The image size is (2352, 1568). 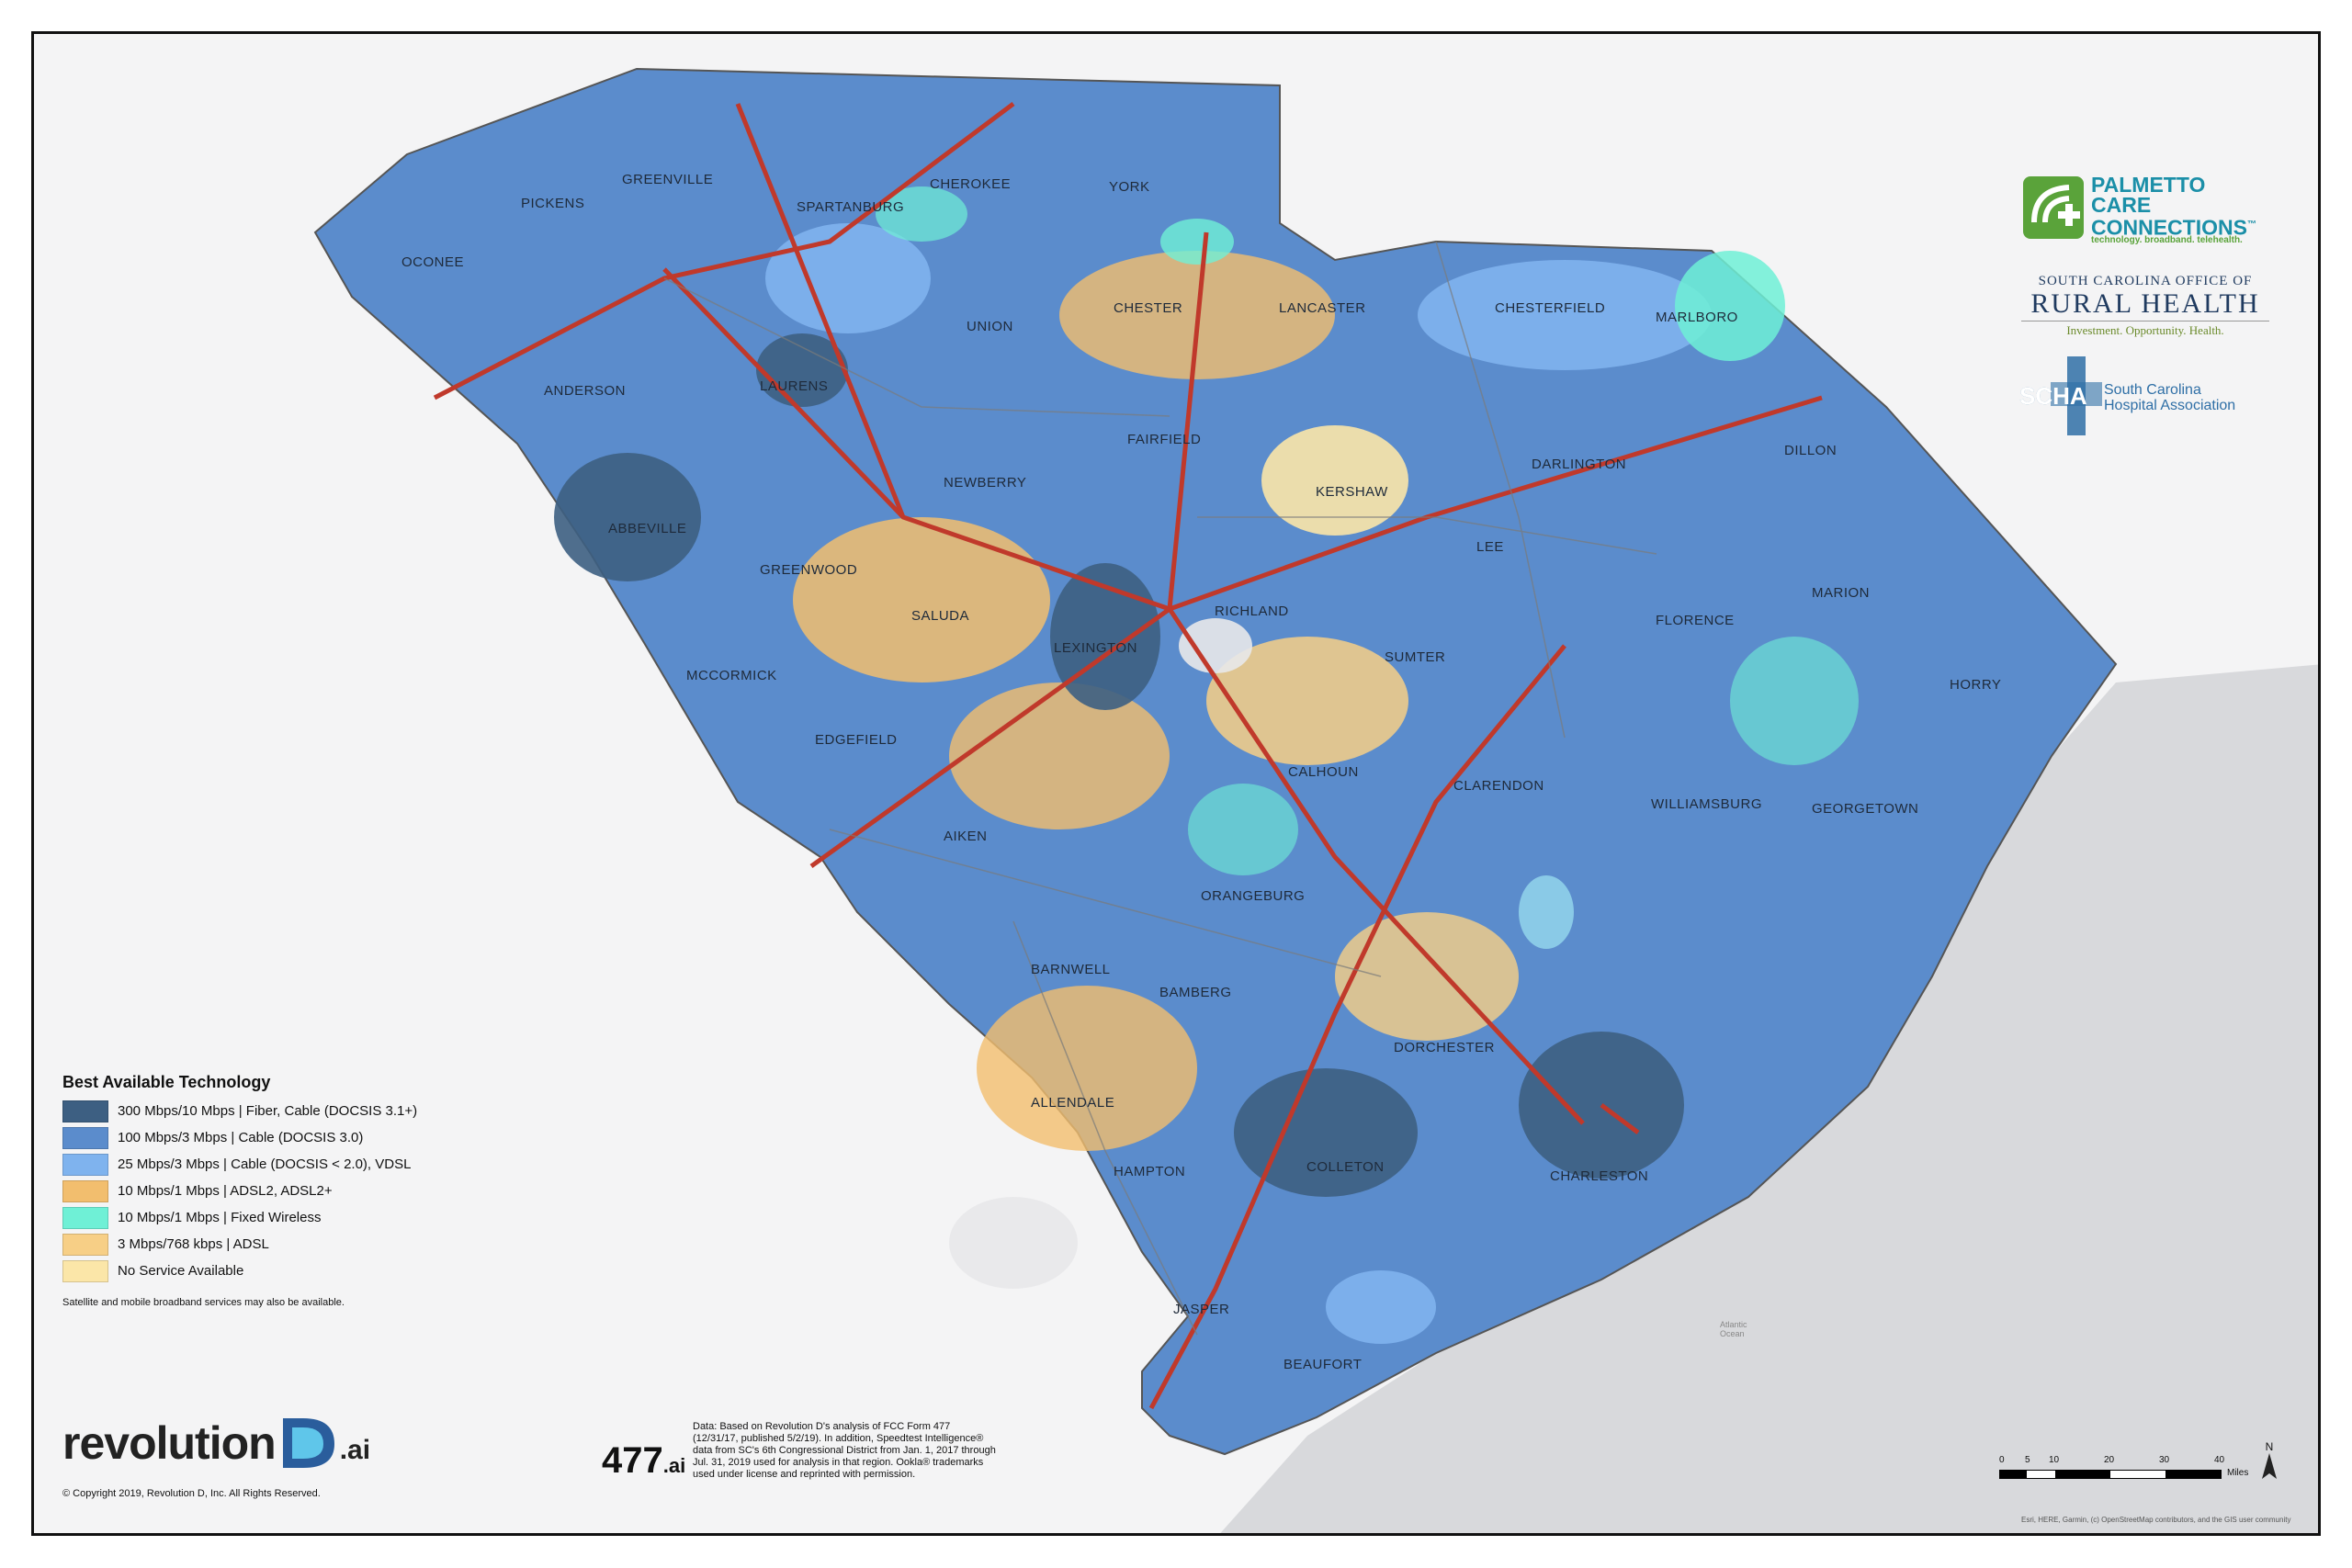 I want to click on county-label: COLLETON, so click(x=1345, y=1167).